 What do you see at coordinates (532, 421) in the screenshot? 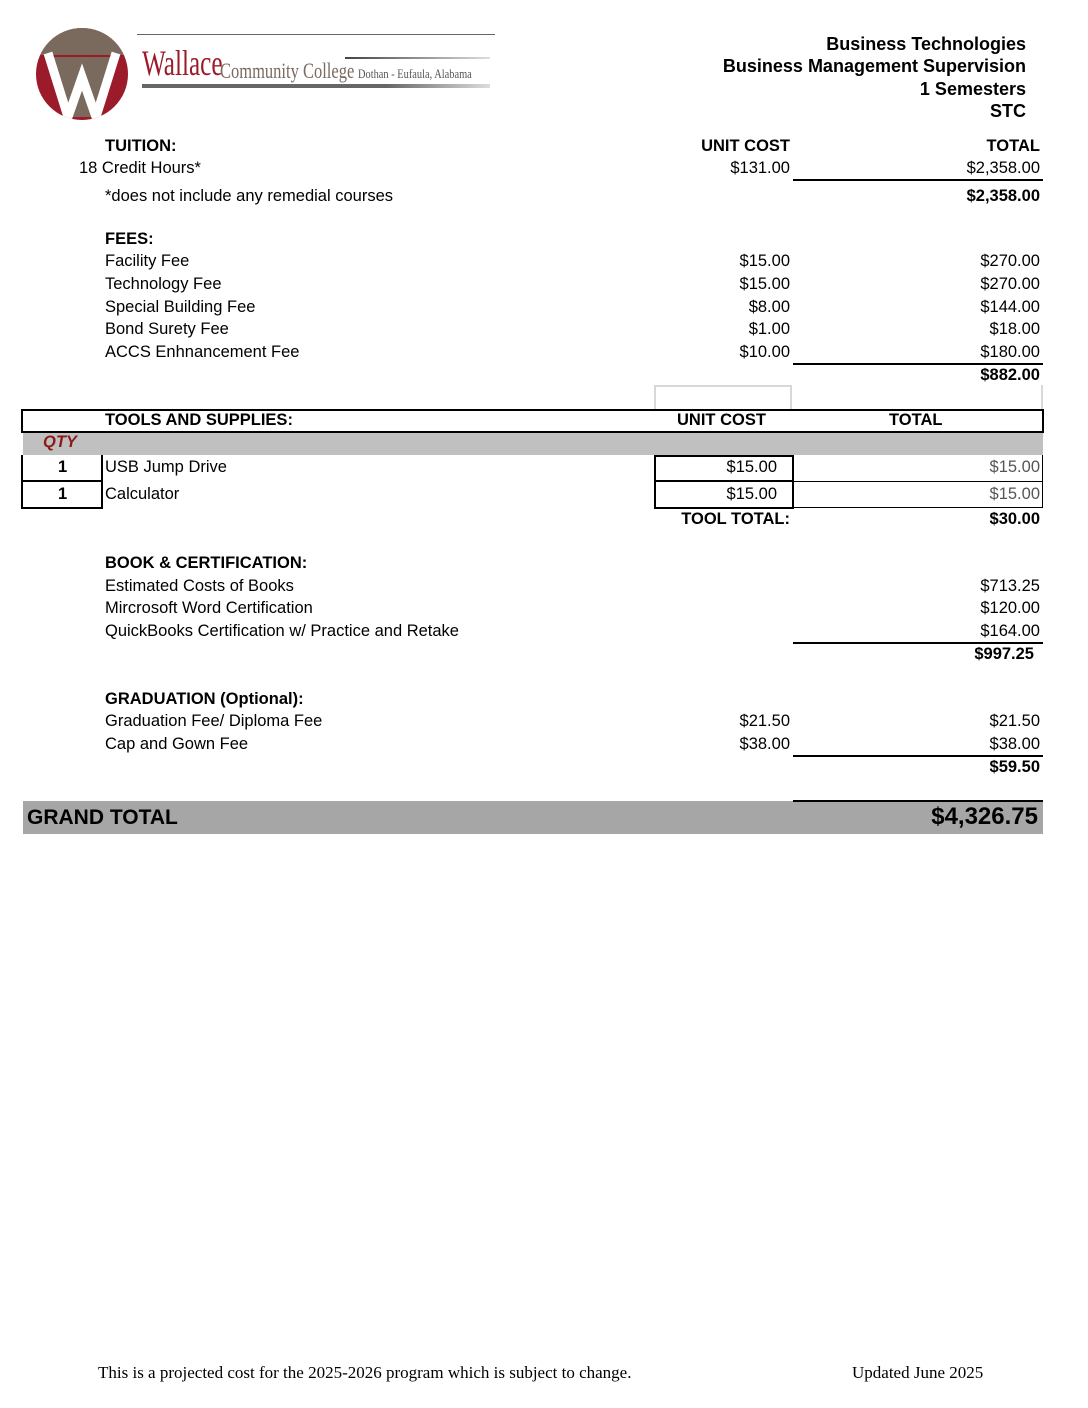
I see `tools-header-row` at bounding box center [532, 421].